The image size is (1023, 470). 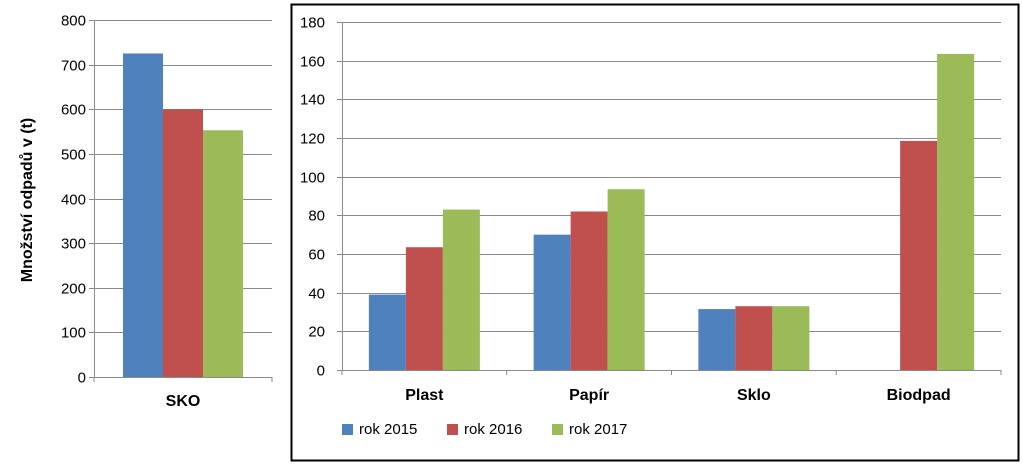 What do you see at coordinates (312, 139) in the screenshot?
I see `y-tick-label-materials: 120` at bounding box center [312, 139].